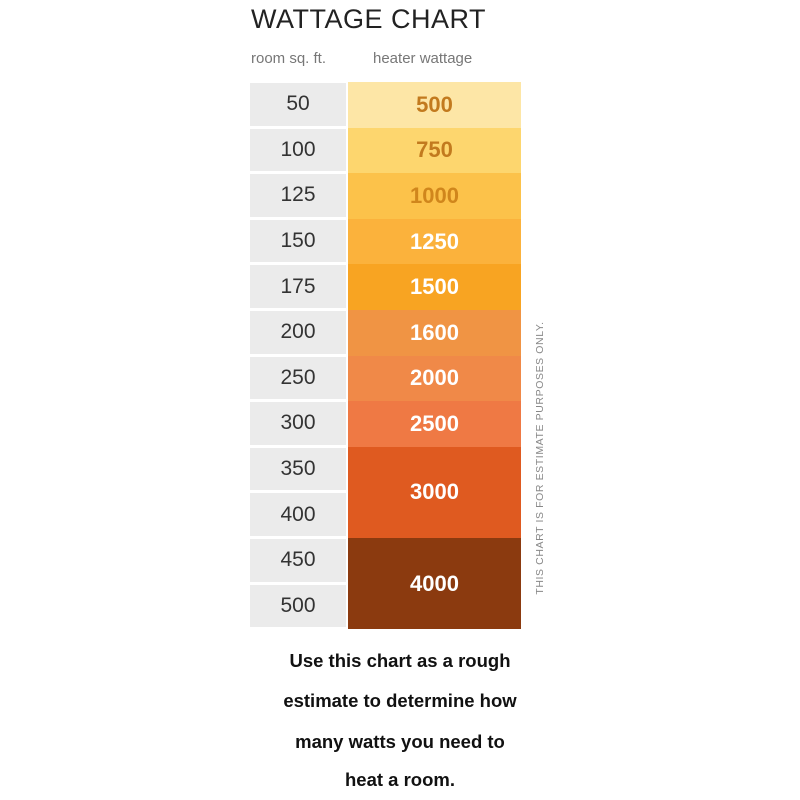 The height and width of the screenshot is (800, 800). I want to click on sqft-cell: 150, so click(298, 241).